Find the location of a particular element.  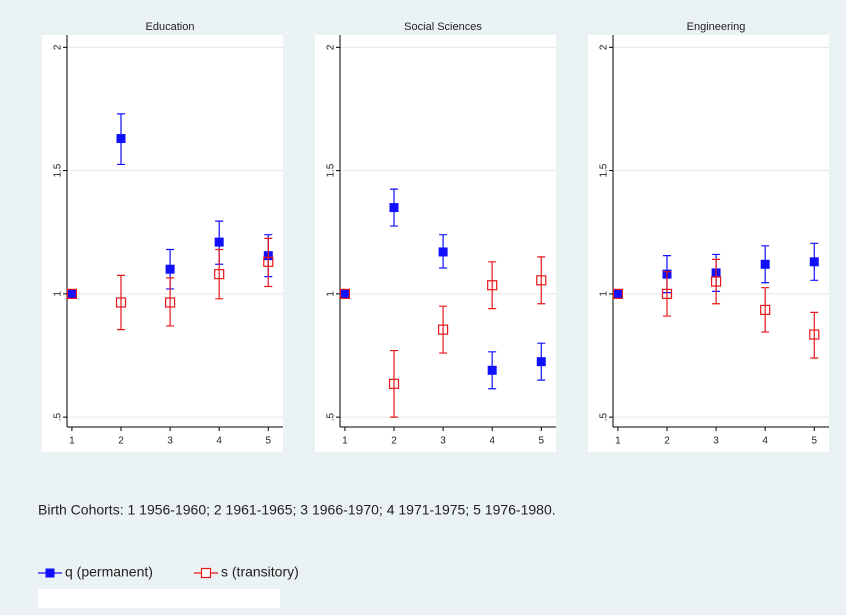

panel-title: Engineering is located at coordinates (716, 27).